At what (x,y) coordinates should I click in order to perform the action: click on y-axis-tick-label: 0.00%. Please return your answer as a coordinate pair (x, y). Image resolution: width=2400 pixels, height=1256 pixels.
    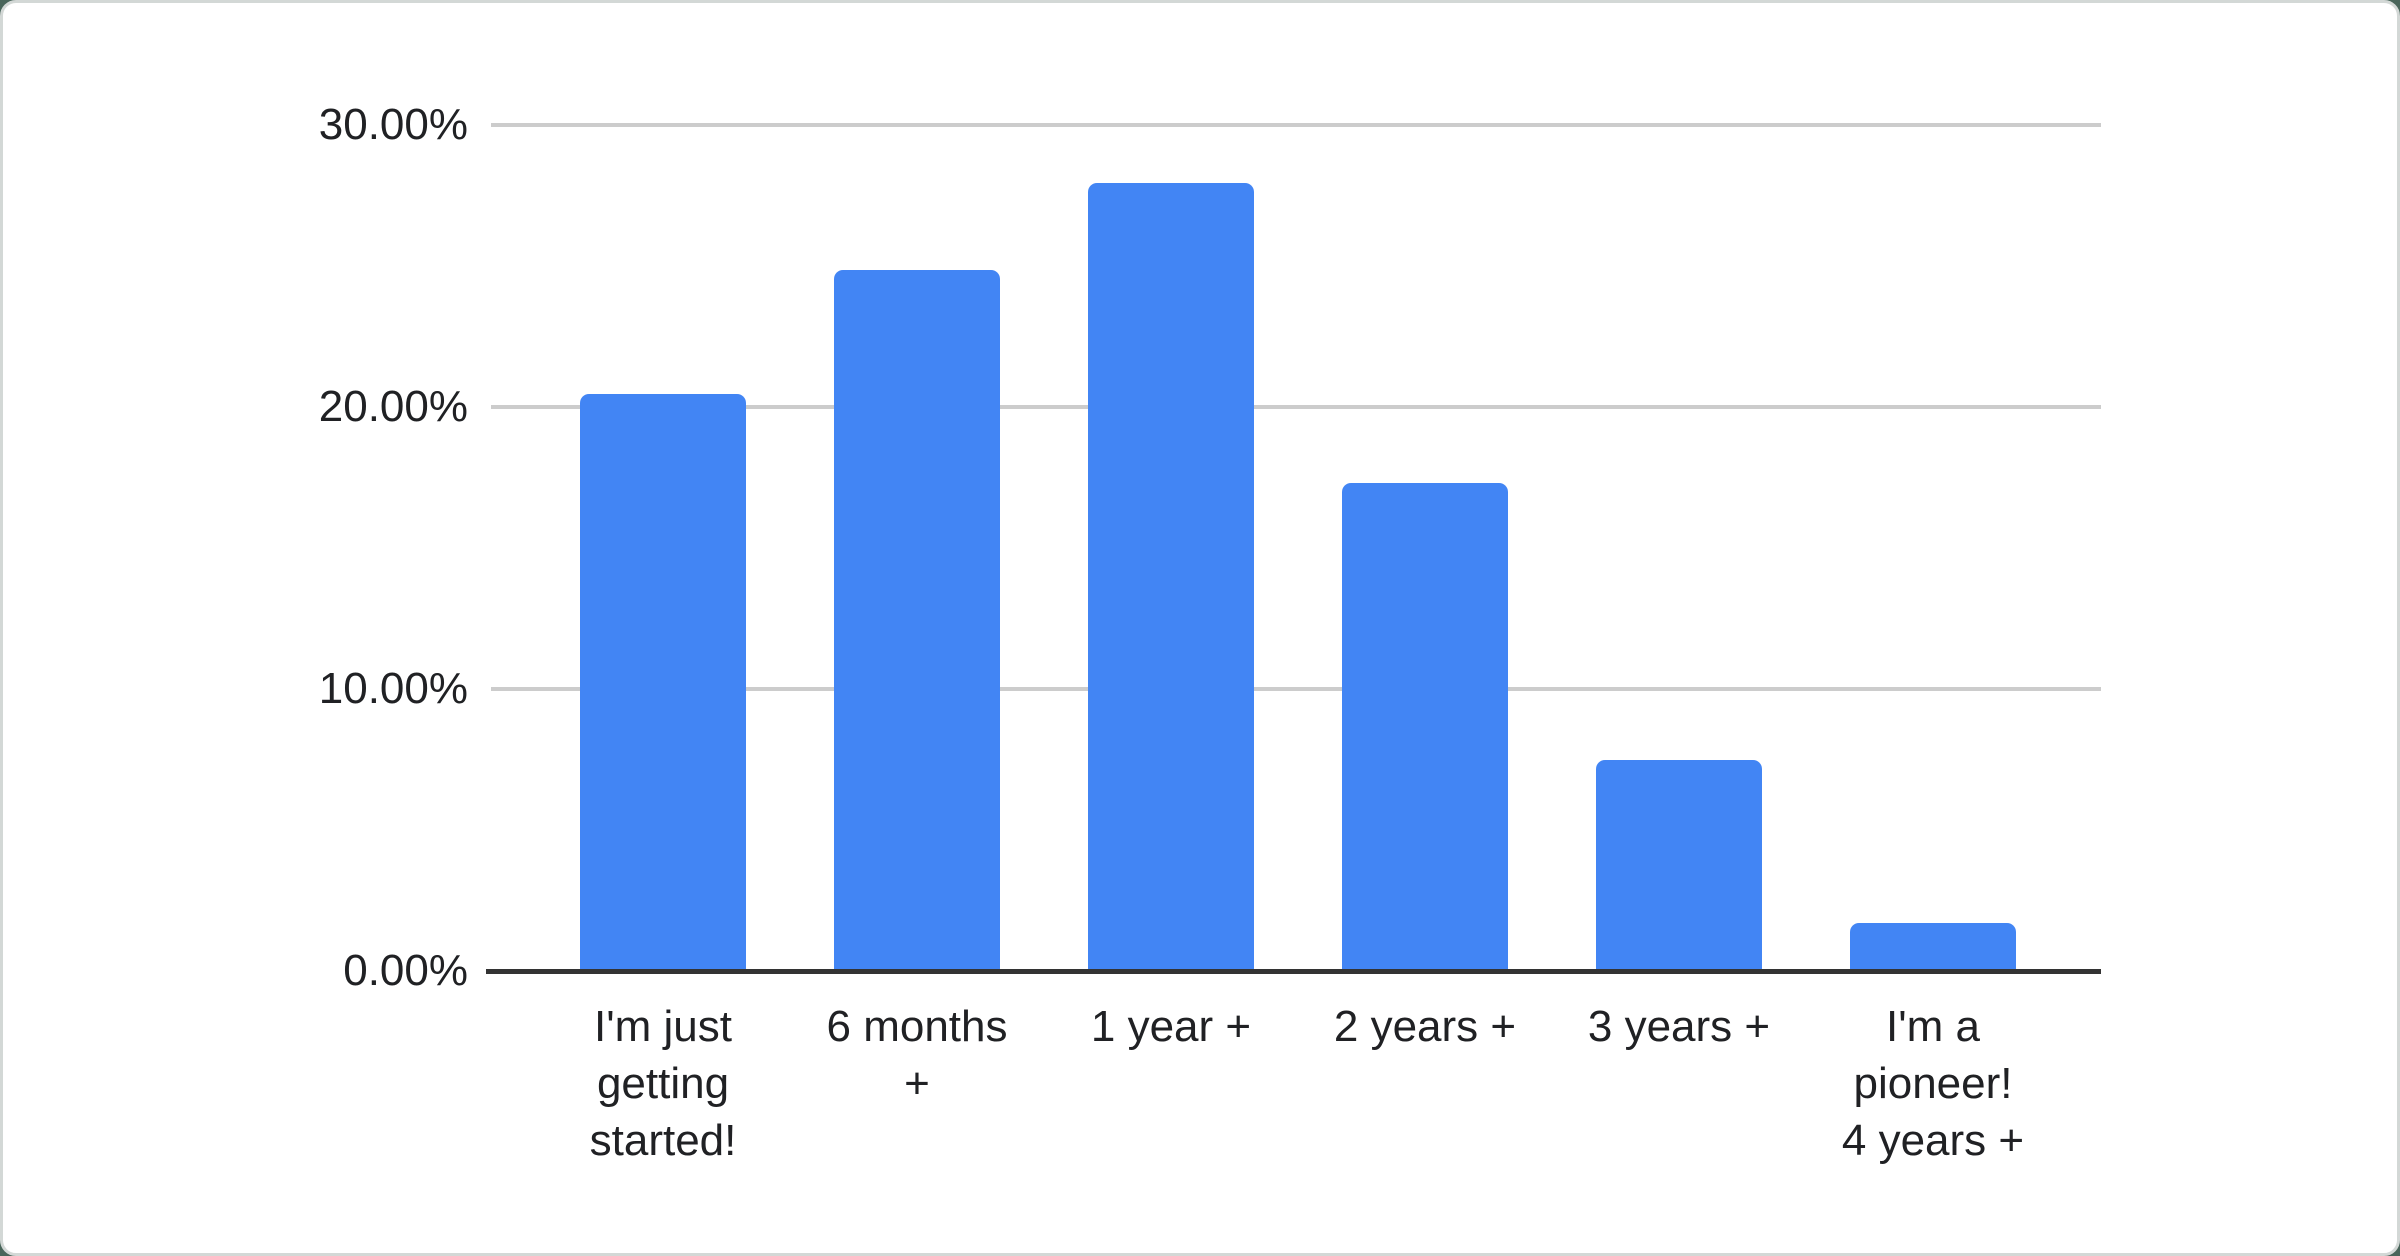
    Looking at the image, I should click on (405, 970).